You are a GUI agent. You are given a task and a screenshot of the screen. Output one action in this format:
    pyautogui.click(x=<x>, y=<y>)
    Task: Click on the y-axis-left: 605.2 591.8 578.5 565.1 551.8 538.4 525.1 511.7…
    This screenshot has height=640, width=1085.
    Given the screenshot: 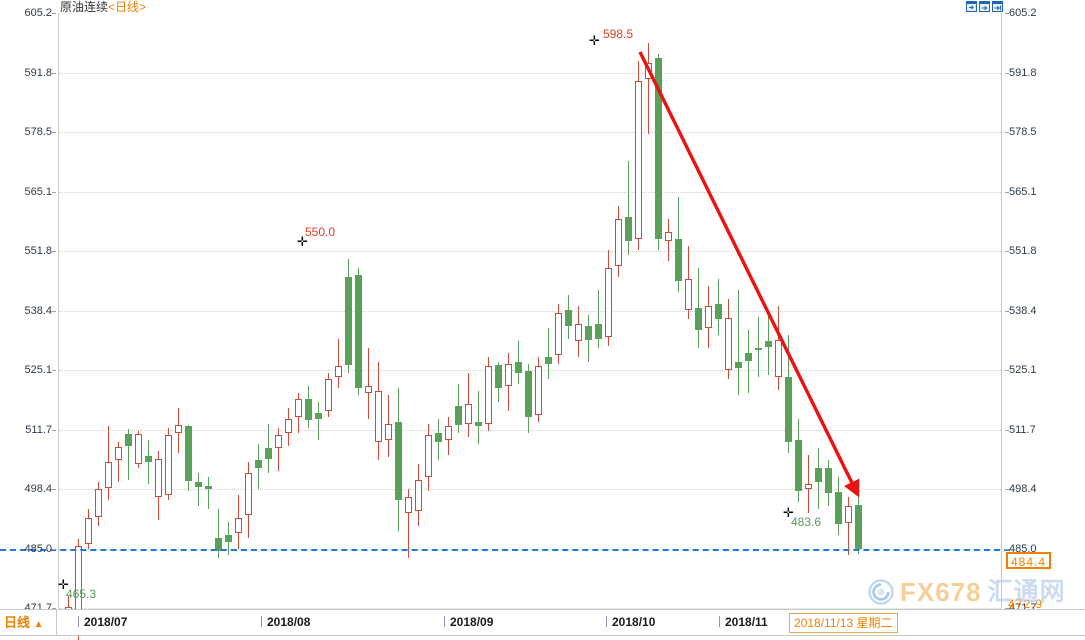 What is the action you would take?
    pyautogui.click(x=28, y=318)
    